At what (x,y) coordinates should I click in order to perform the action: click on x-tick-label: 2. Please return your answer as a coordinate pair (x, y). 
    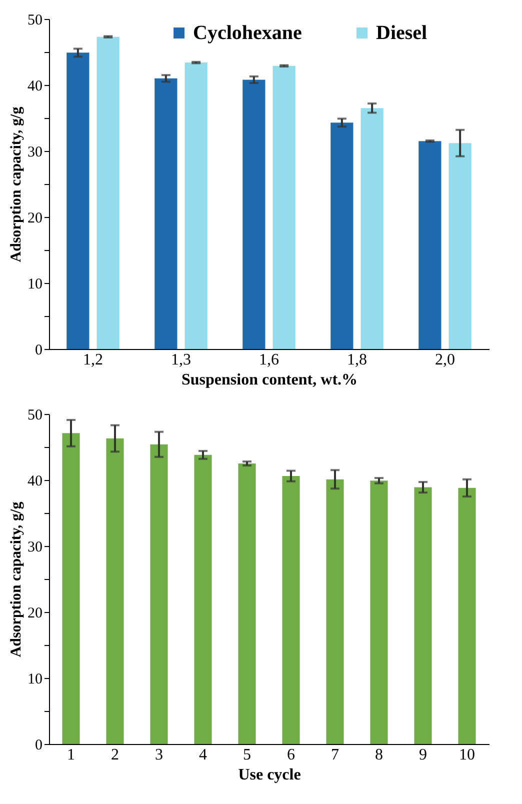
    Looking at the image, I should click on (115, 755).